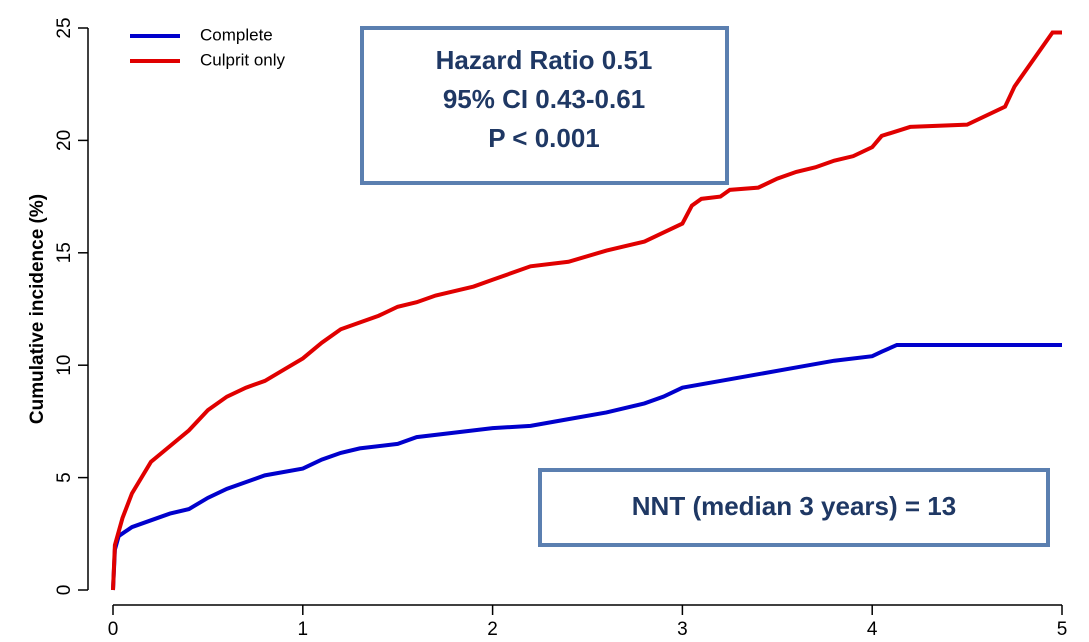 The height and width of the screenshot is (642, 1089). I want to click on x-tick-label: 3, so click(682, 629).